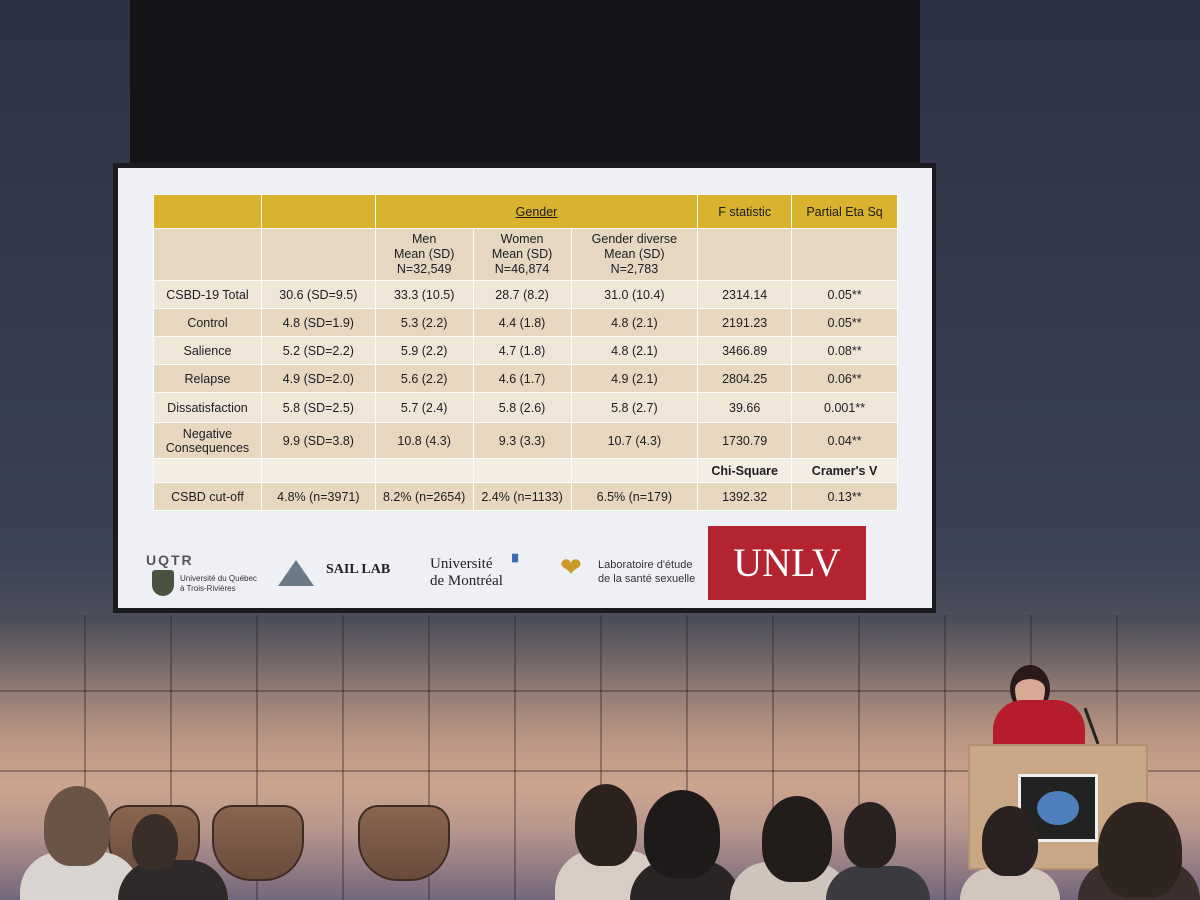 Image resolution: width=1200 pixels, height=900 pixels. Describe the element at coordinates (466, 572) in the screenshot. I see `universite-de-montreal-logo: Université de Montréal` at that location.